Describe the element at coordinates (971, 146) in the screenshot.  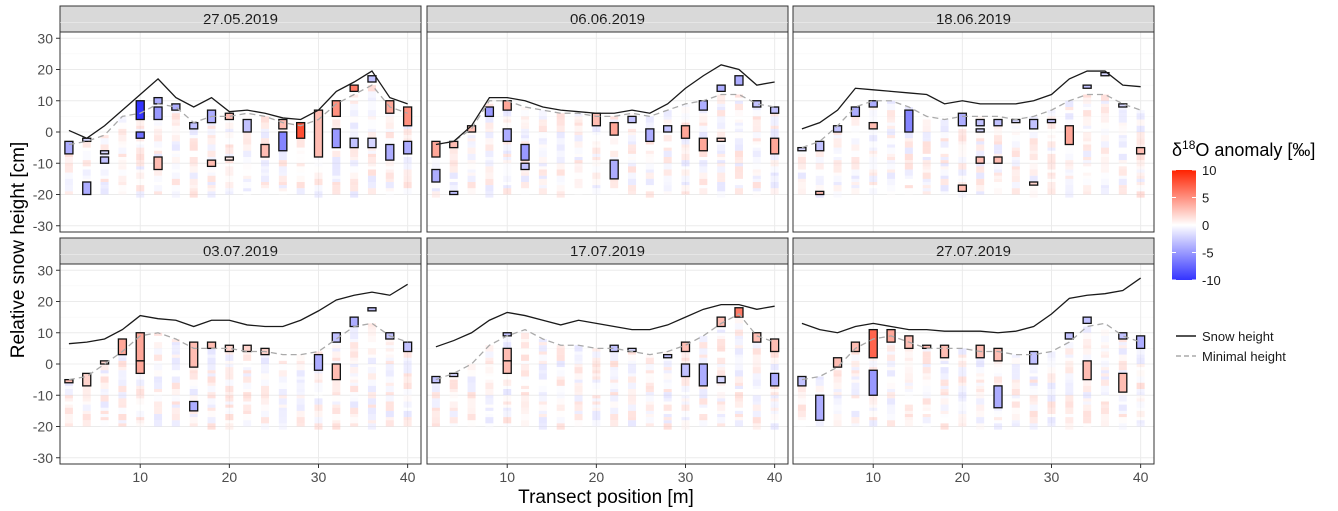
I see `profile-shading` at that location.